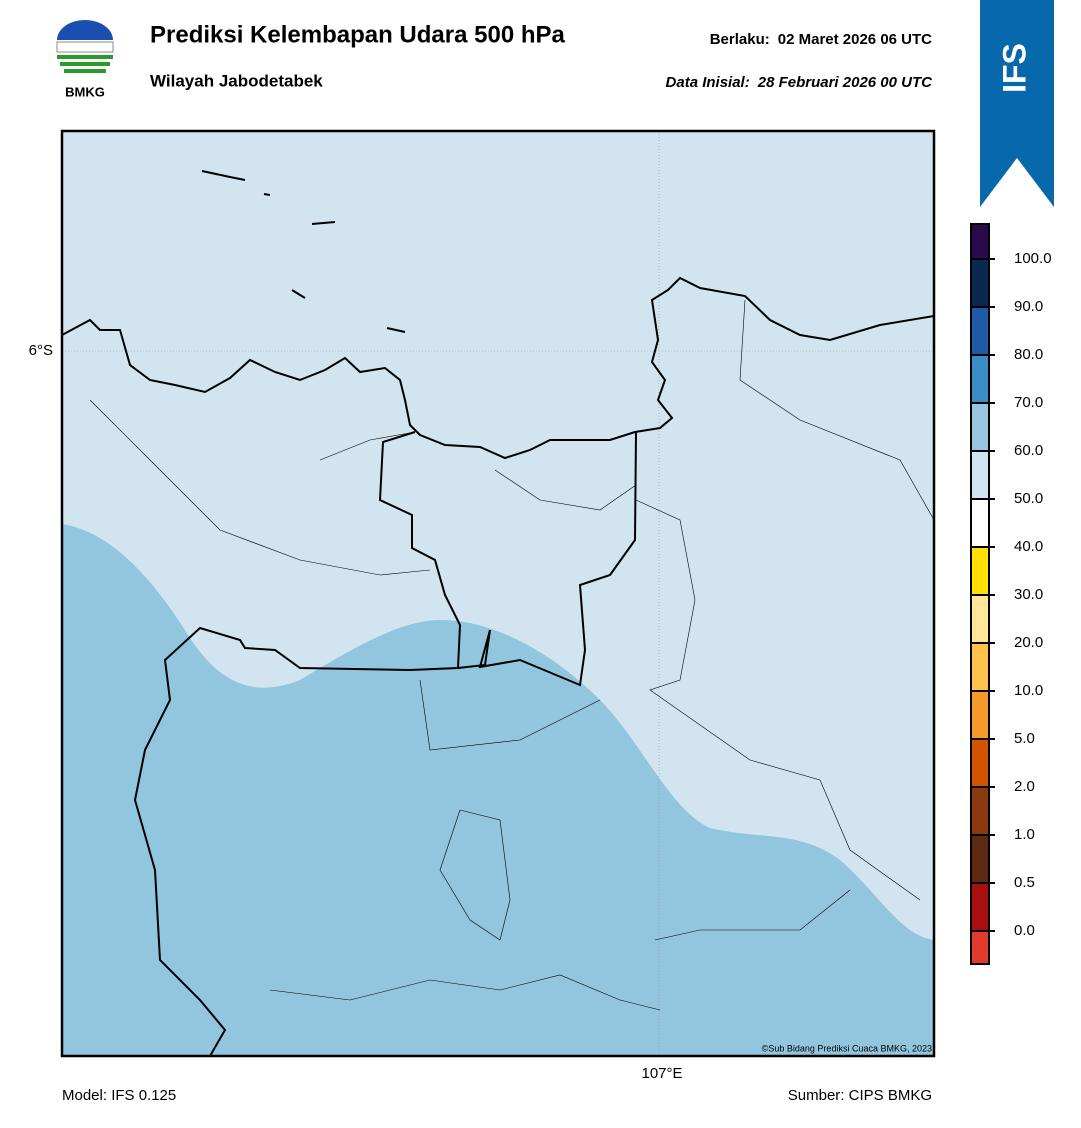 This screenshot has height=1128, width=1081. I want to click on logo: BMKG, so click(85, 59).